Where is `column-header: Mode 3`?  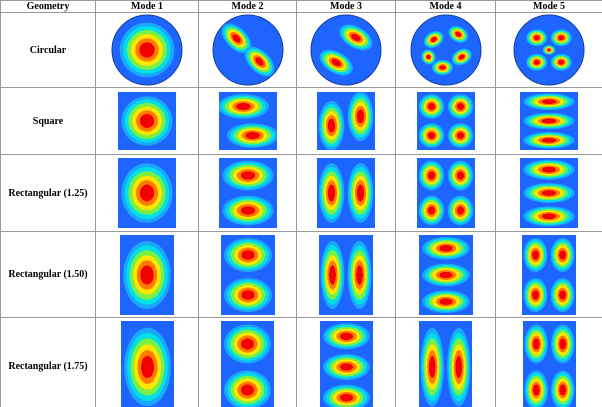
column-header: Mode 3 is located at coordinates (346, 6).